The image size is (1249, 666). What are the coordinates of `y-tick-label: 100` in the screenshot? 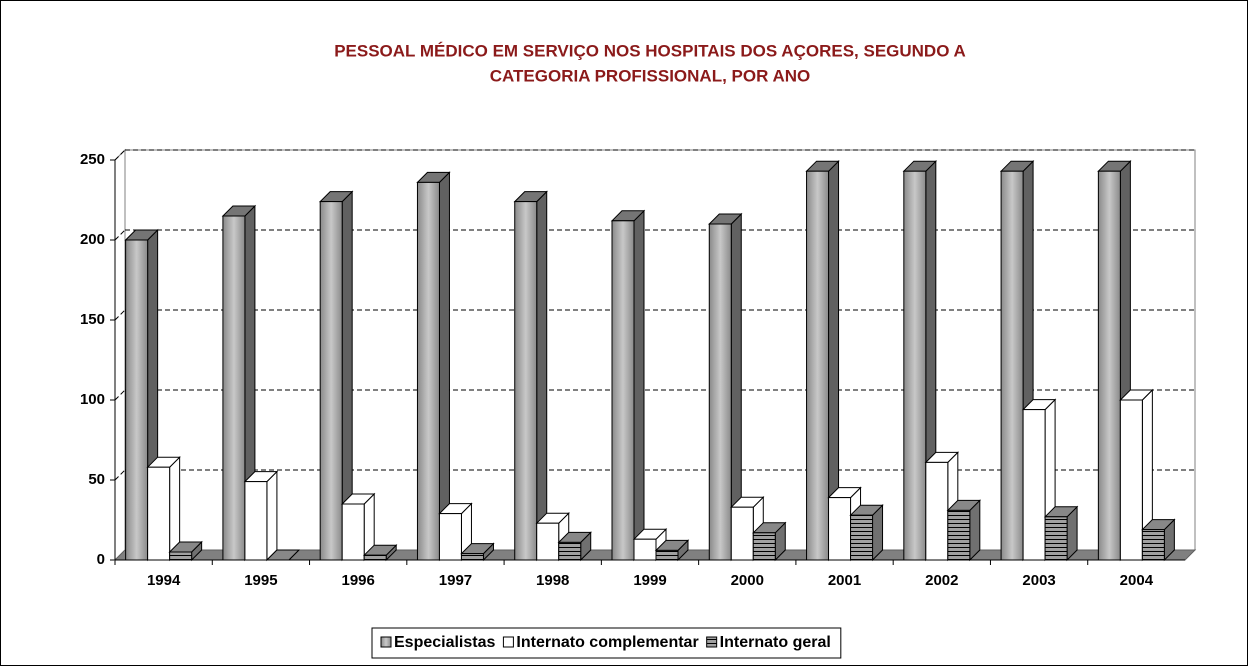 It's located at (92, 399).